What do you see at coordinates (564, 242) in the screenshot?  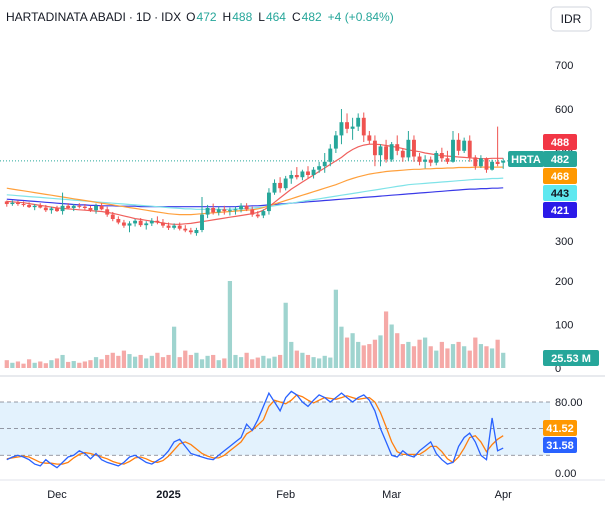 I see `price-tick-label: 300` at bounding box center [564, 242].